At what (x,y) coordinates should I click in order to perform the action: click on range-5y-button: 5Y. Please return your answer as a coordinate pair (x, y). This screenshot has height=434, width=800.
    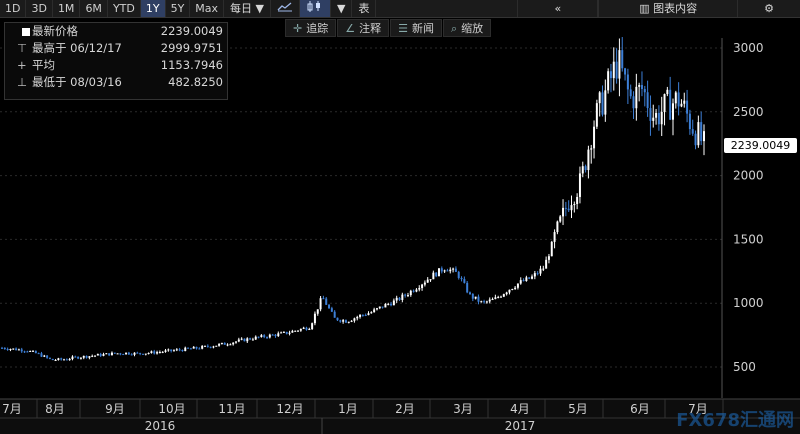
    Looking at the image, I should click on (178, 8).